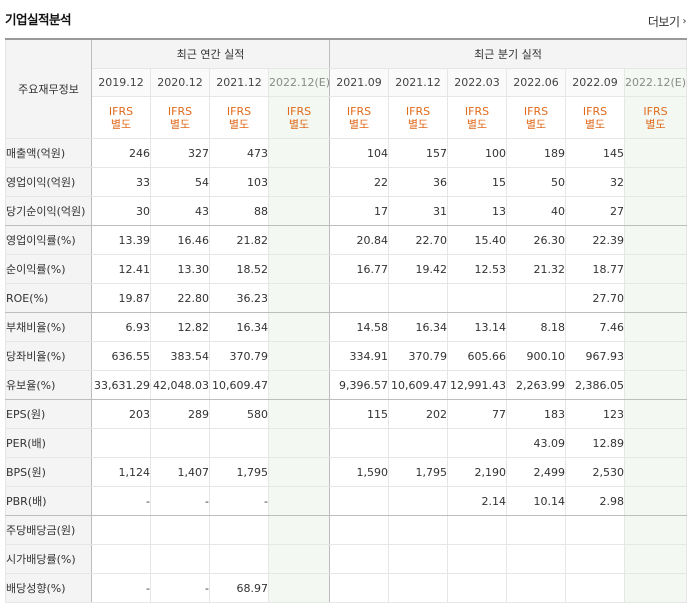 The height and width of the screenshot is (603, 691). I want to click on period-header: 2022.03, so click(477, 82).